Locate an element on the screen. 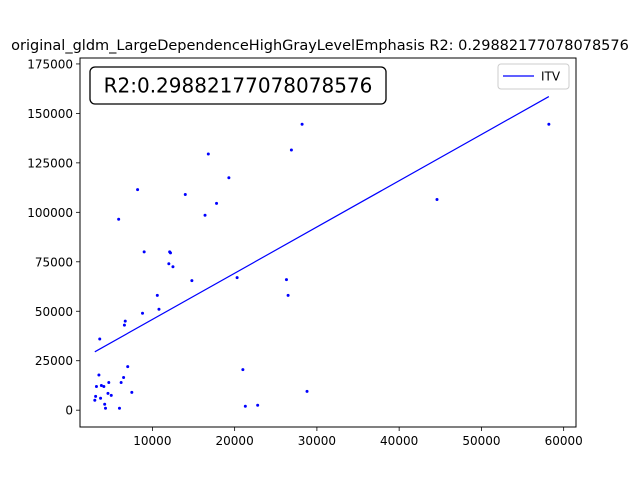  legend-label-itv: ITV is located at coordinates (551, 77).